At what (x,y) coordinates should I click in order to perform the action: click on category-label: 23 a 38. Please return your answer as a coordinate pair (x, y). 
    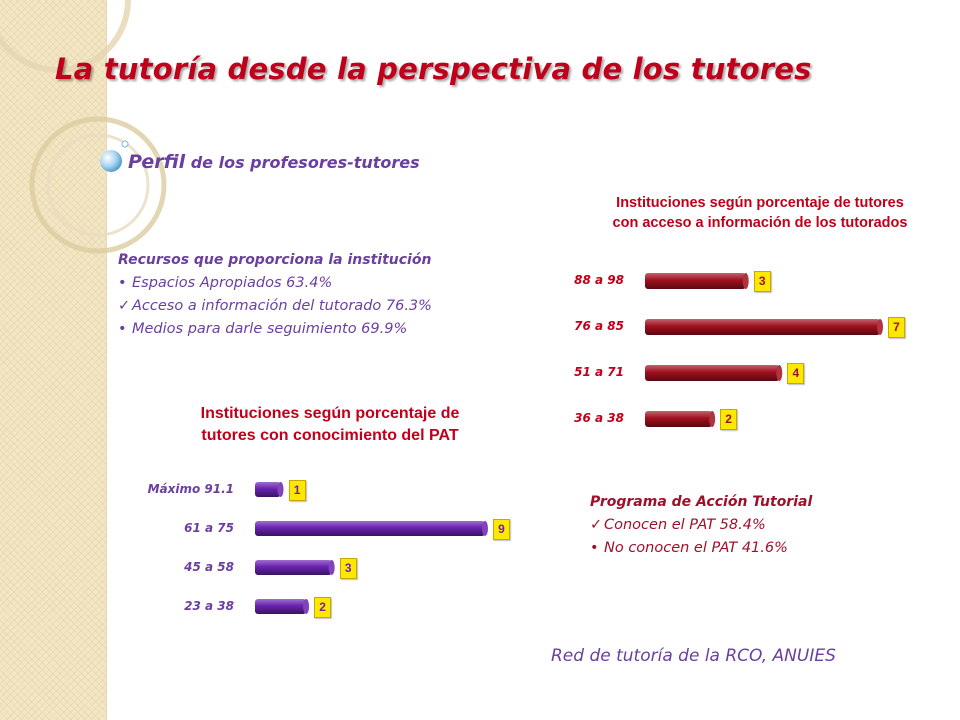
    Looking at the image, I should click on (209, 605).